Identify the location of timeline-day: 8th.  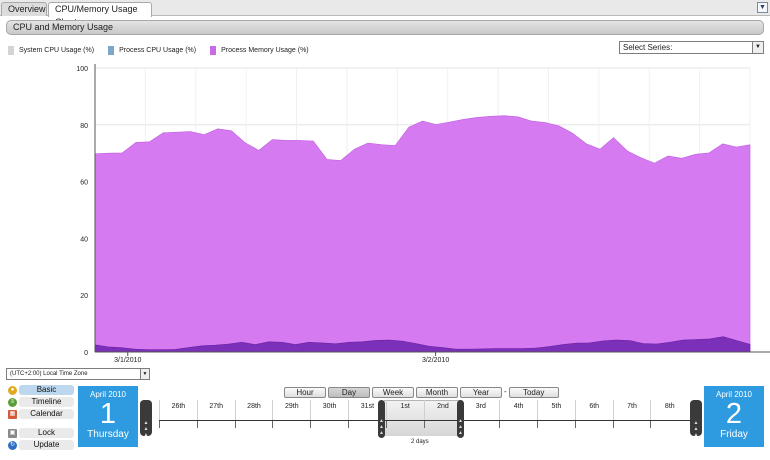
(669, 410).